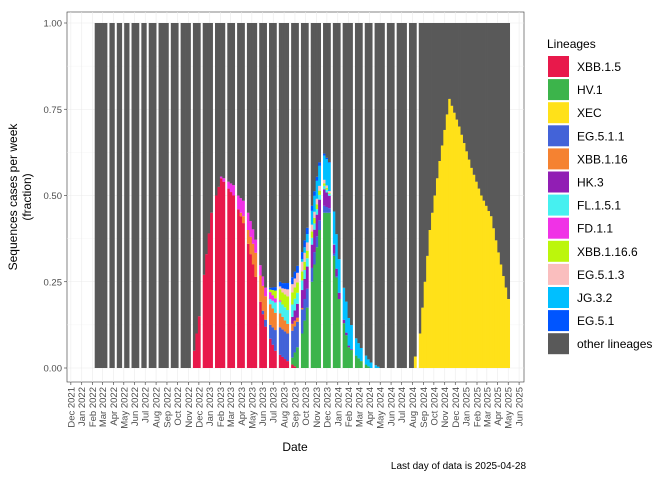  I want to click on x-tick-label: Sep 2023, so click(295, 407).